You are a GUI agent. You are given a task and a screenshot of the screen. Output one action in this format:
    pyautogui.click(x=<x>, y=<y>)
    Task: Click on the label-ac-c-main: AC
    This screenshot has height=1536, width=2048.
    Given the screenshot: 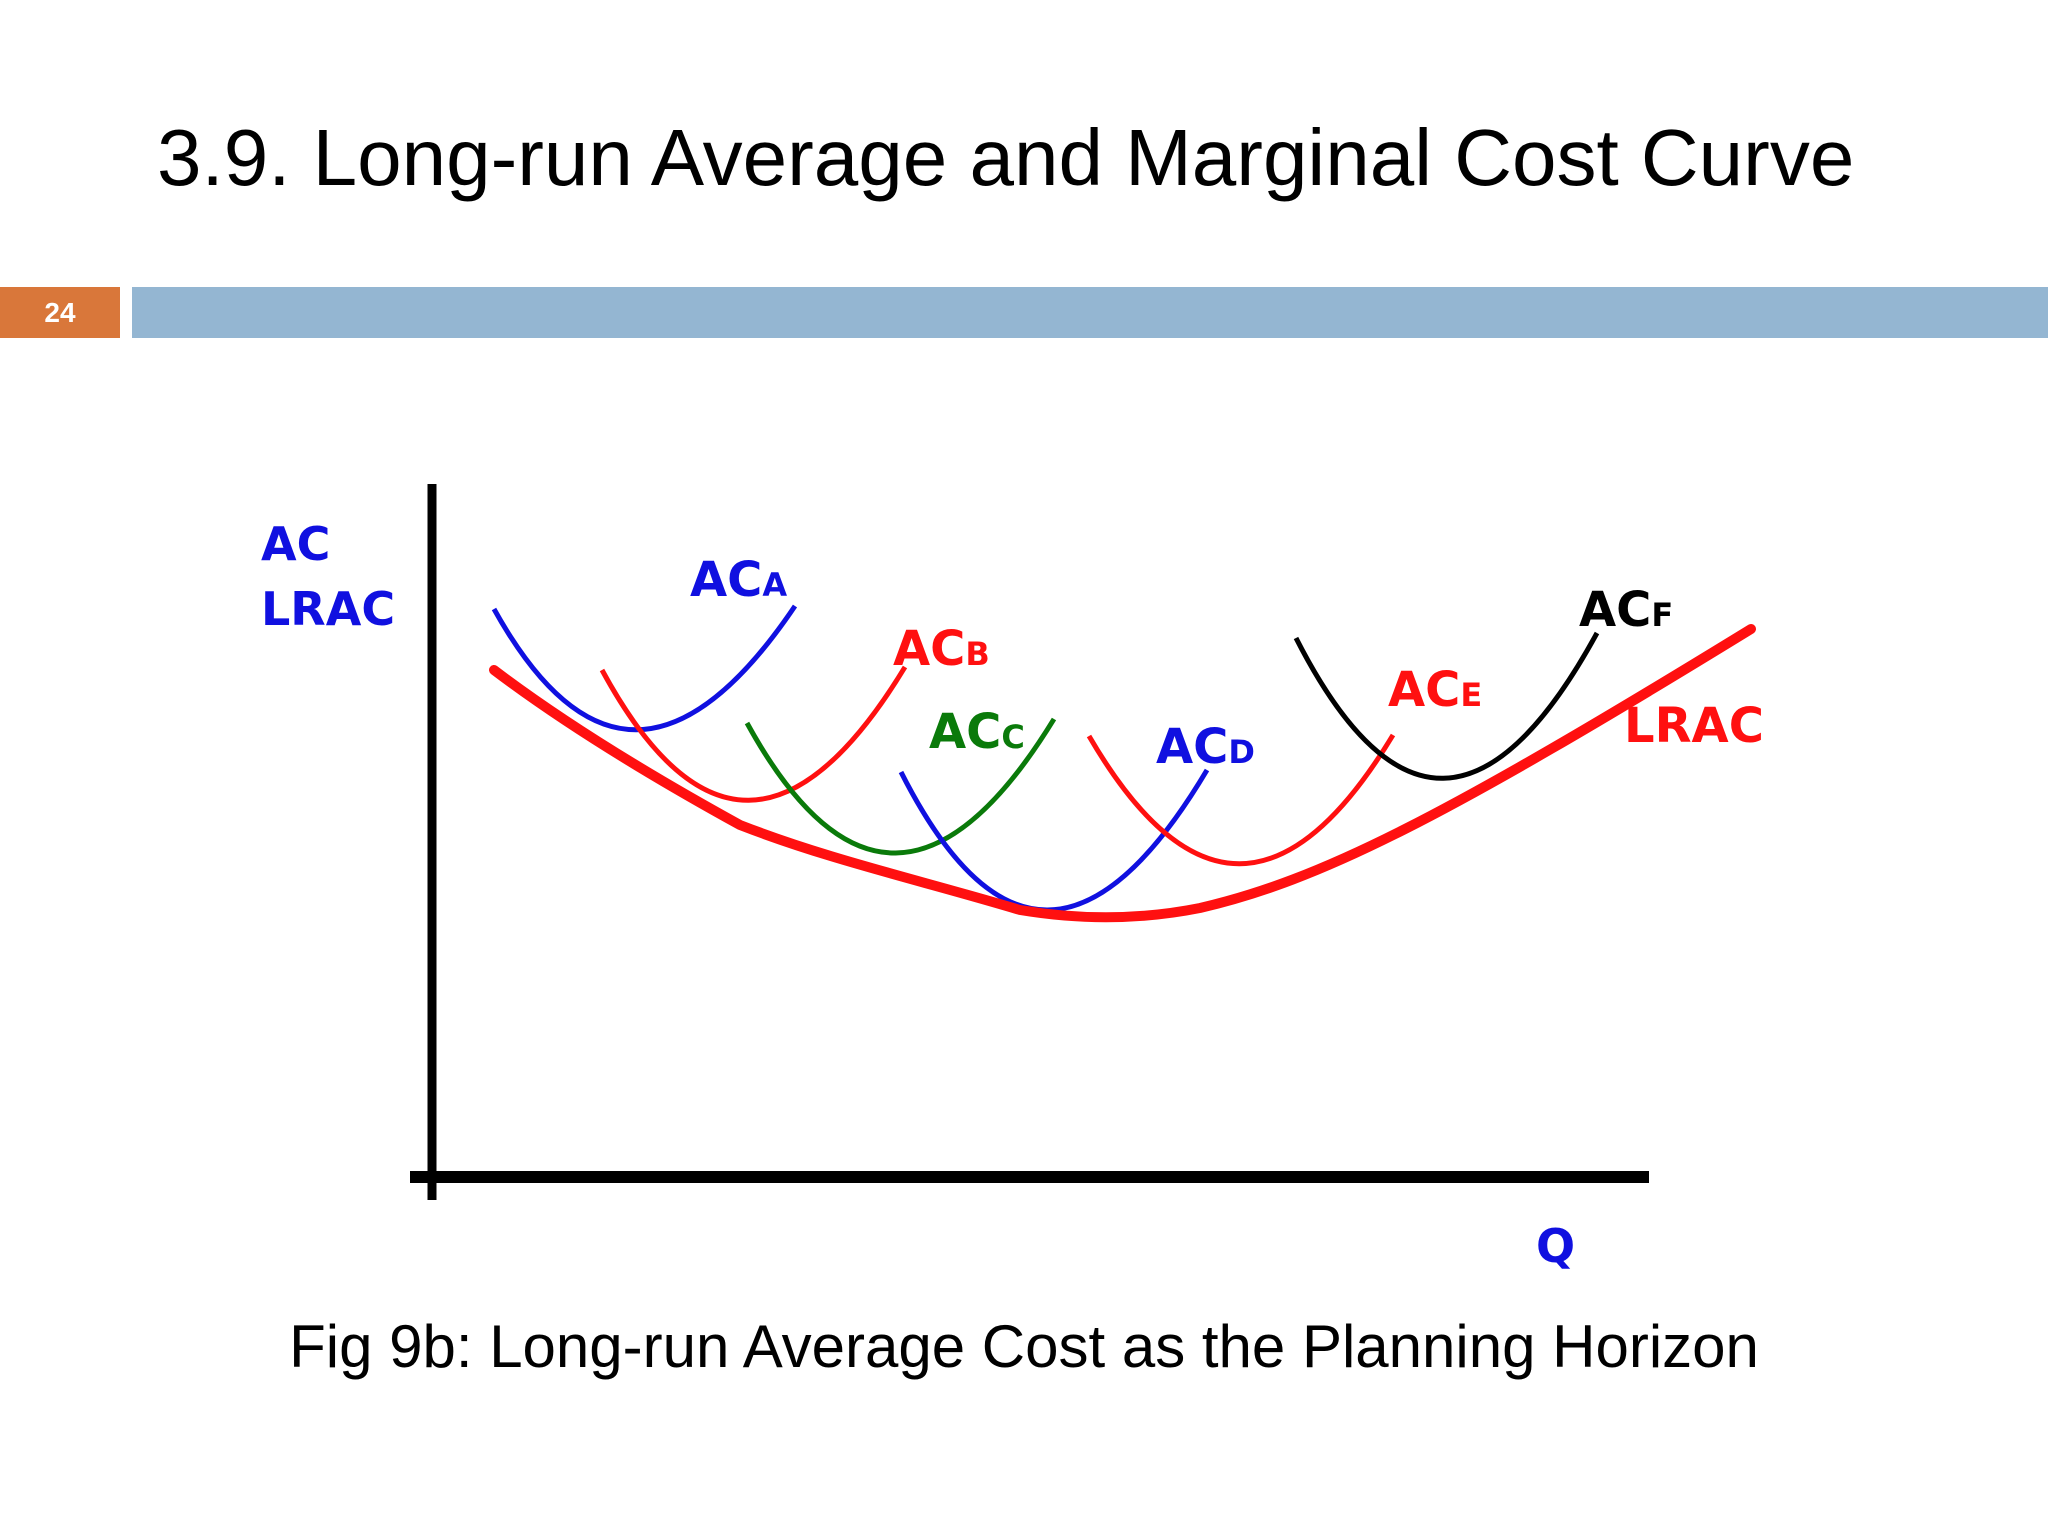 What is the action you would take?
    pyautogui.click(x=965, y=732)
    